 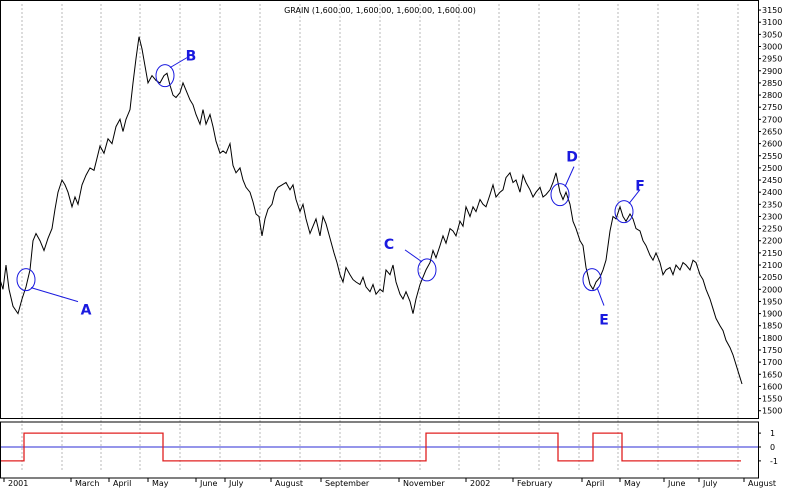 What do you see at coordinates (772, 289) in the screenshot?
I see `y-tick-label: 2000` at bounding box center [772, 289].